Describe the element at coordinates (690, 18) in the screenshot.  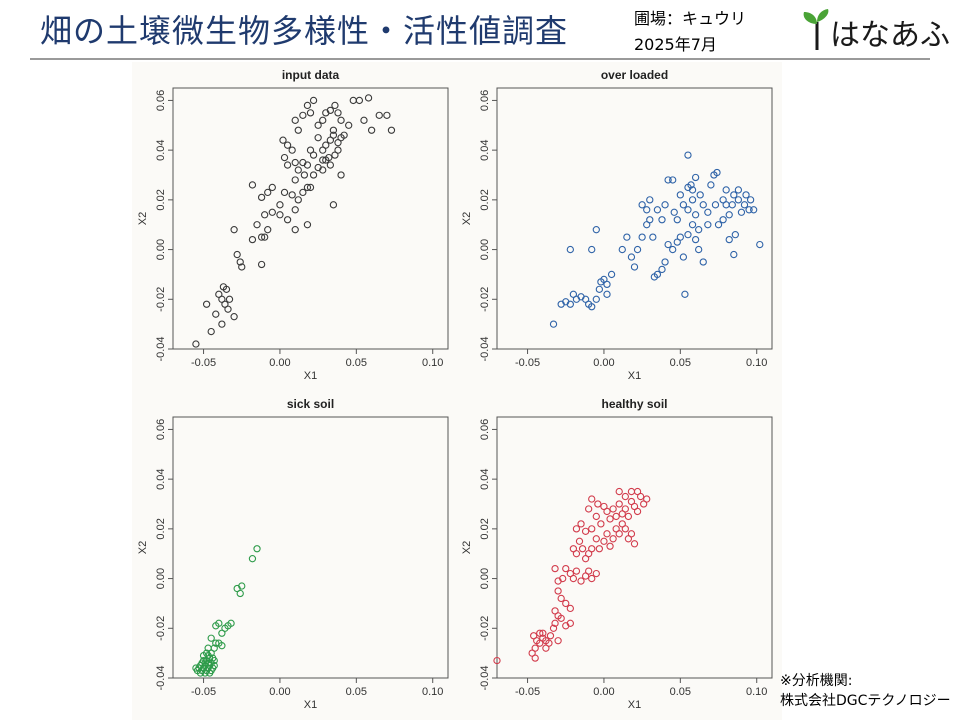
I see `field-label: 圃場：キュウリ` at that location.